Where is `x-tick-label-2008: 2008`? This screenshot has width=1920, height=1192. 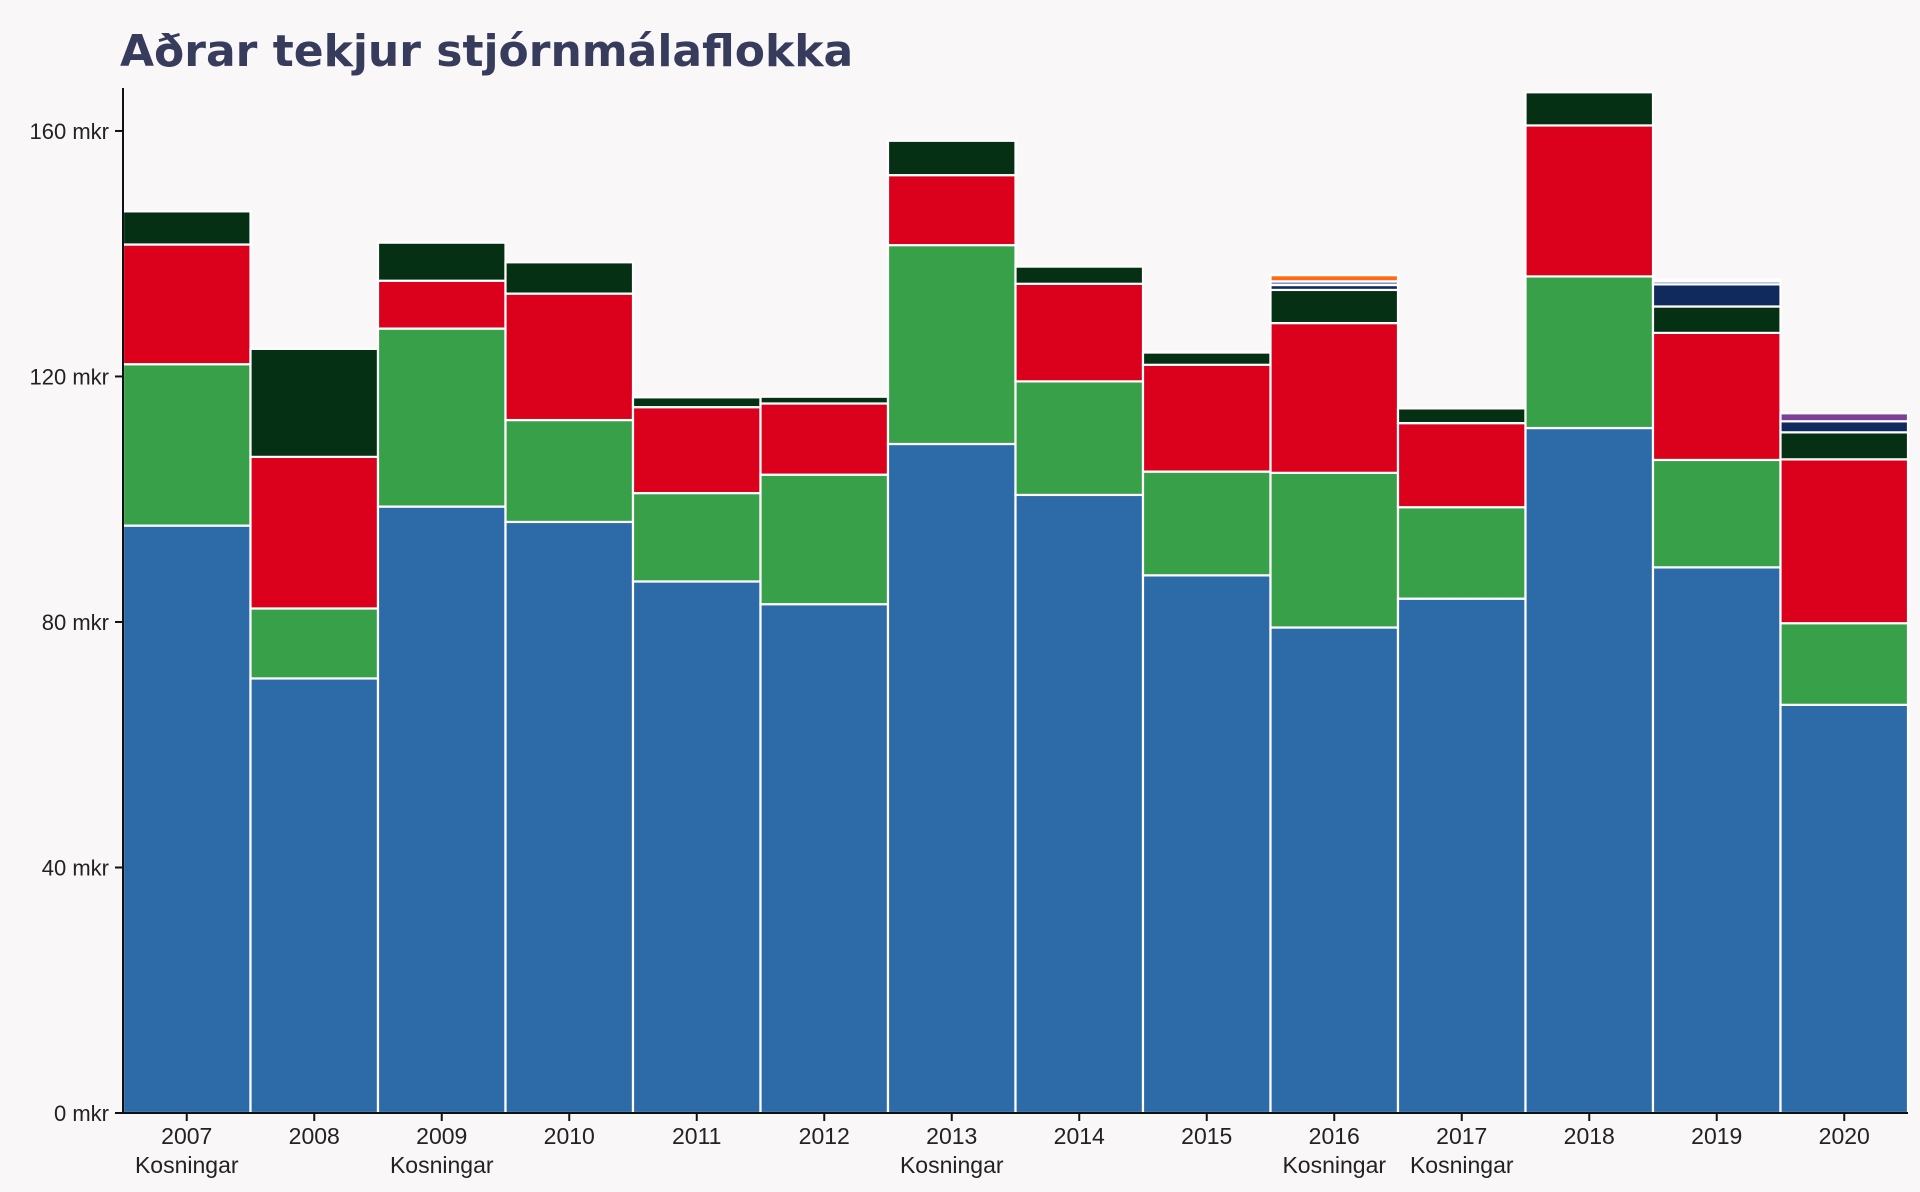 x-tick-label-2008: 2008 is located at coordinates (314, 1136).